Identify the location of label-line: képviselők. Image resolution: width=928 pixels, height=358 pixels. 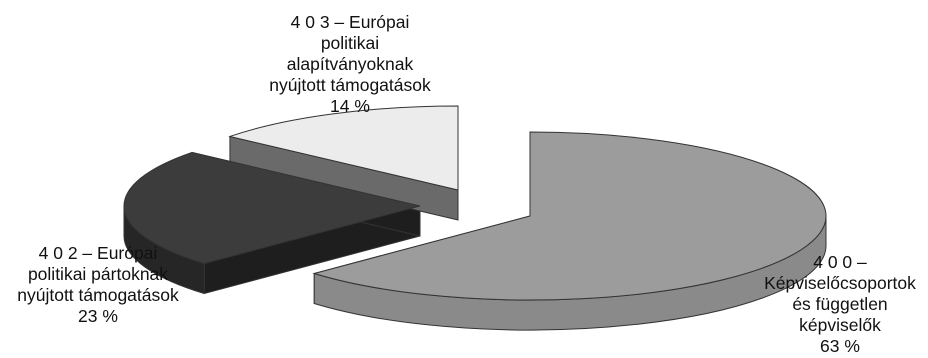
(840, 325).